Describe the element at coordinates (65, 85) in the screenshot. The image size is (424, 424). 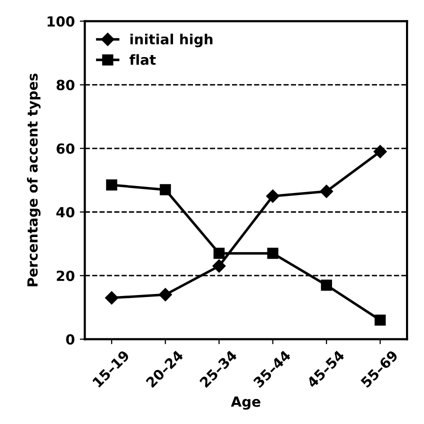
I see `y-tick-label: 80` at that location.